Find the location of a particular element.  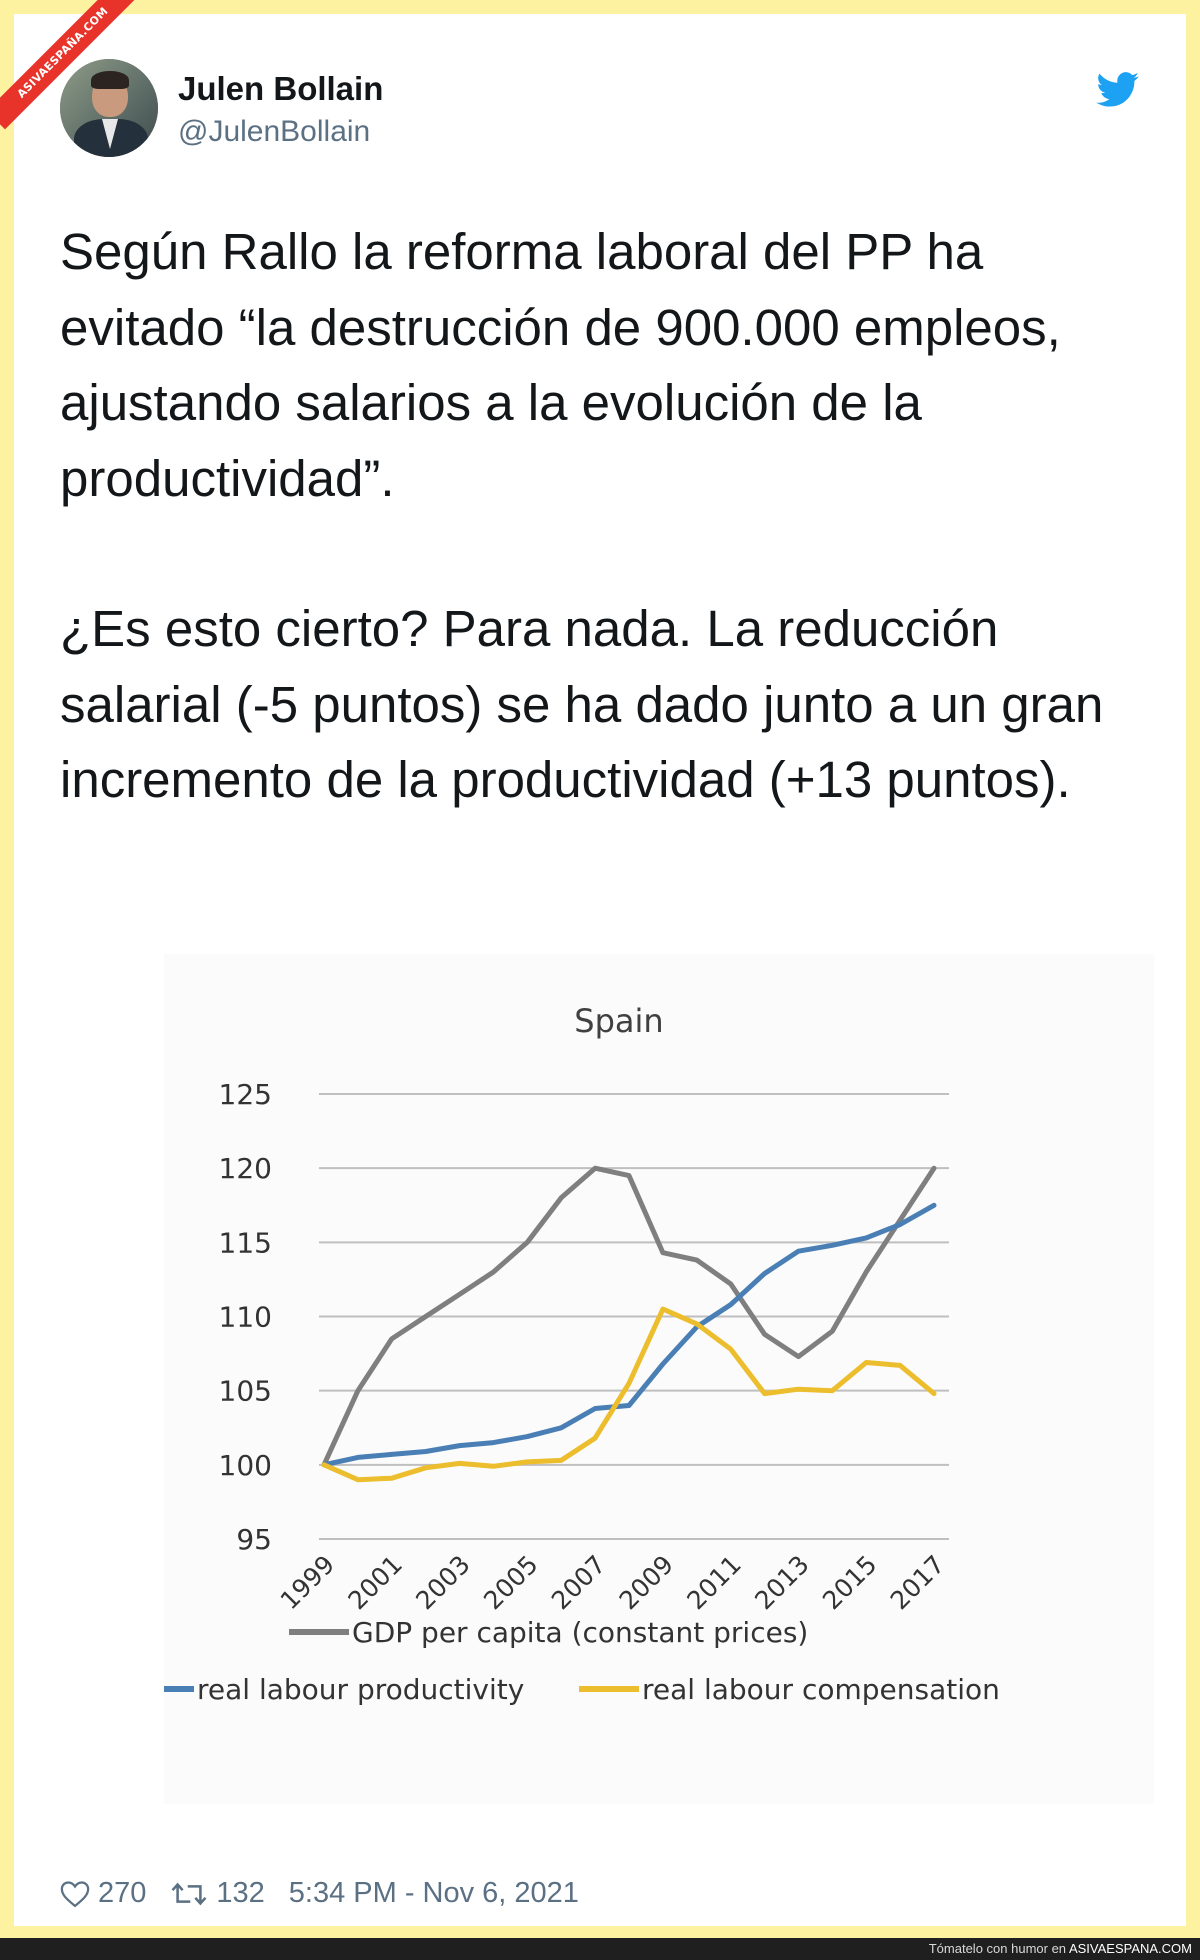

x-tick-label-2007: 2007 is located at coordinates (578, 1582).